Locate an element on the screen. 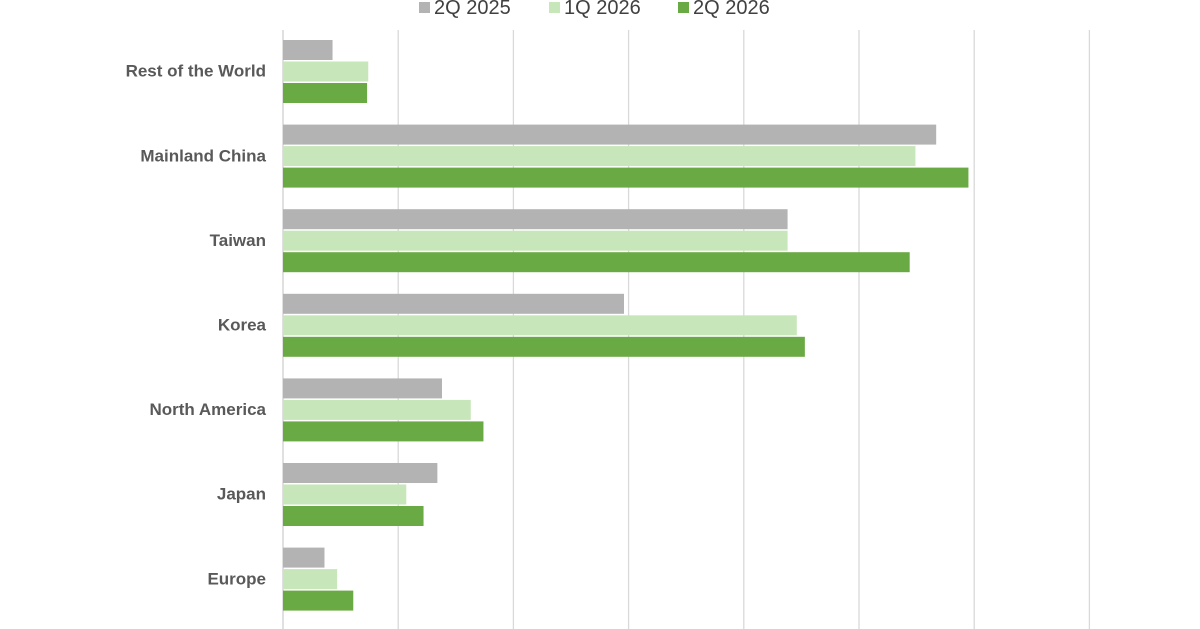  category-label: Taiwan is located at coordinates (238, 240).